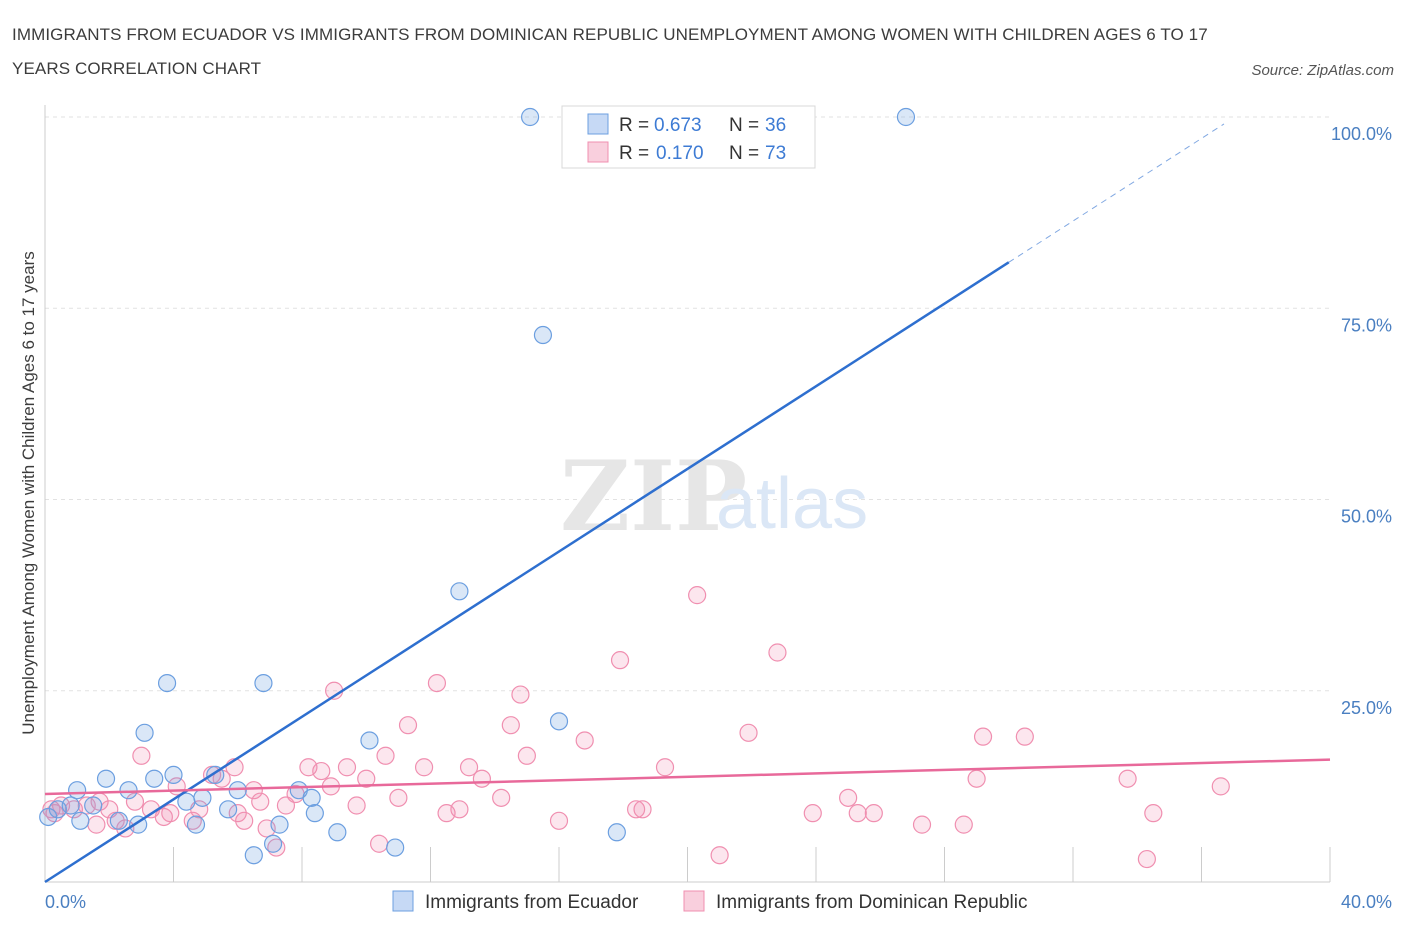 This screenshot has width=1406, height=930. What do you see at coordinates (775, 153) in the screenshot?
I see `legend-n-value-2: 73` at bounding box center [775, 153].